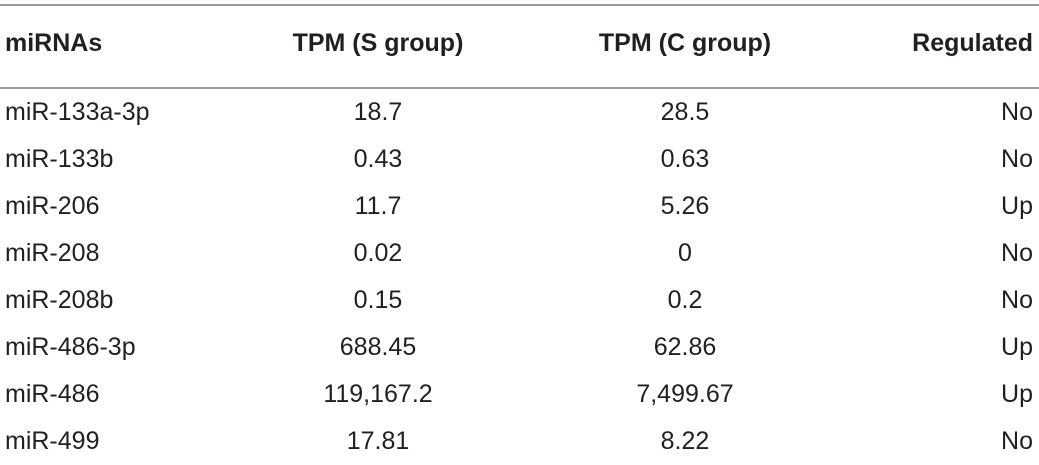  I want to click on cell-tpm-s: 688.45, so click(378, 347).